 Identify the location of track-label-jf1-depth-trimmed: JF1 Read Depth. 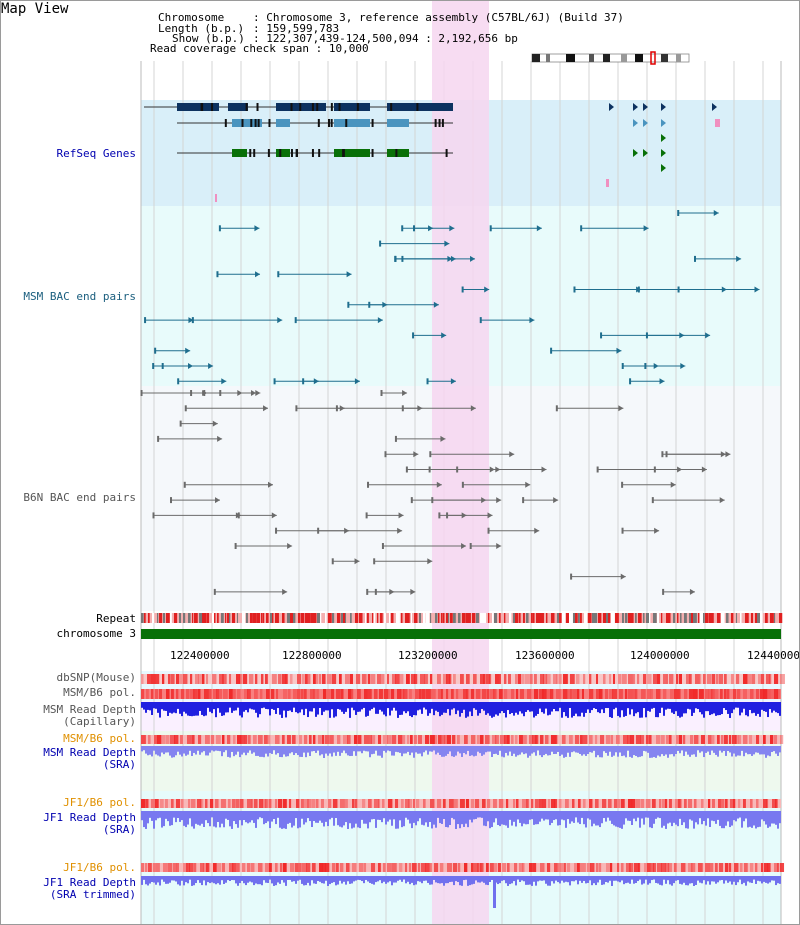
(89, 882).